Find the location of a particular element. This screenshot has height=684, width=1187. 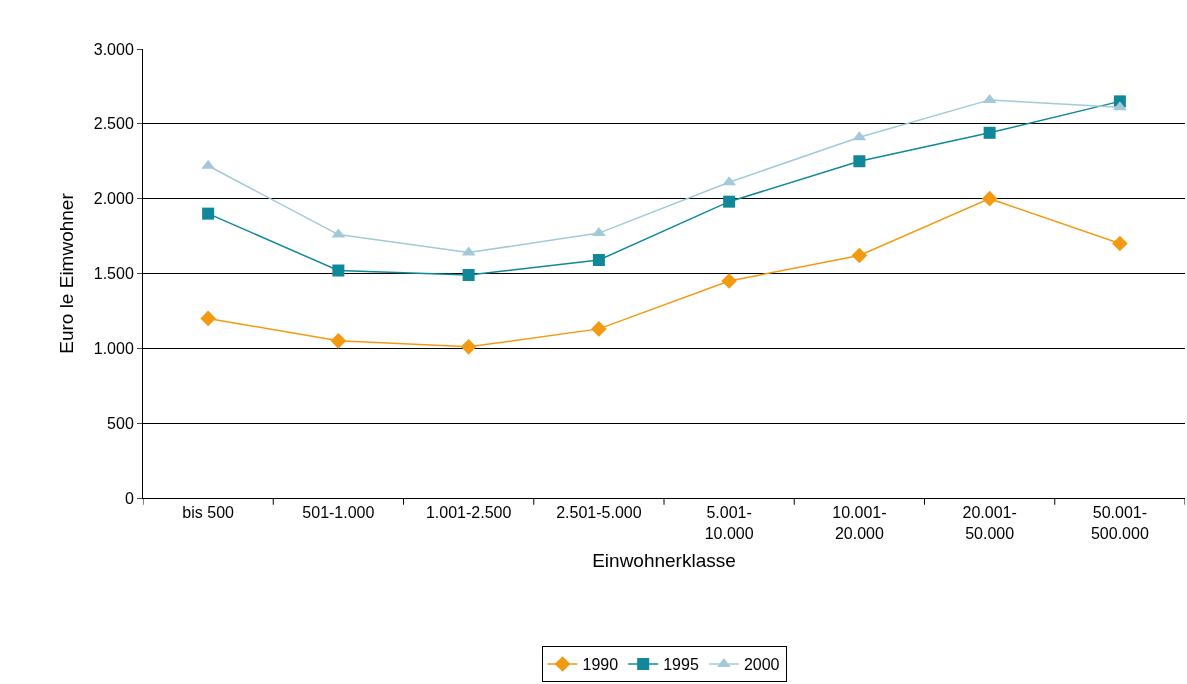

x-axis-title: Einwohnerklasse is located at coordinates (664, 560).